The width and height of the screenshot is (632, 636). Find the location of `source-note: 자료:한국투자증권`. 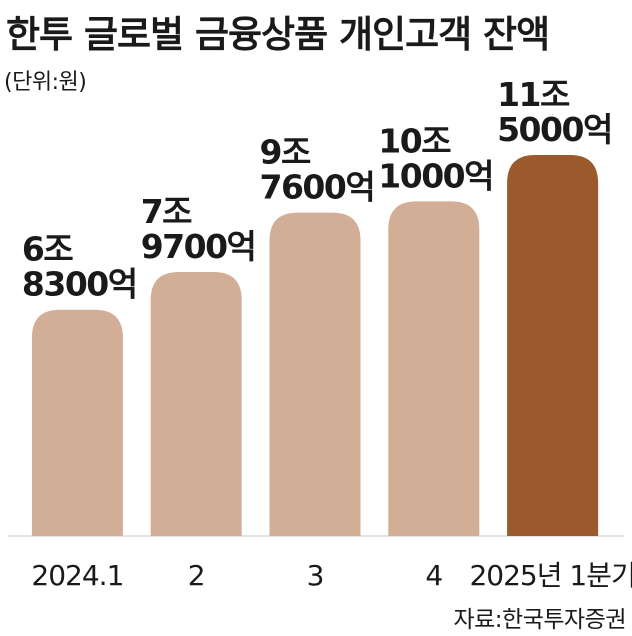

source-note: 자료:한국투자증권 is located at coordinates (539, 620).